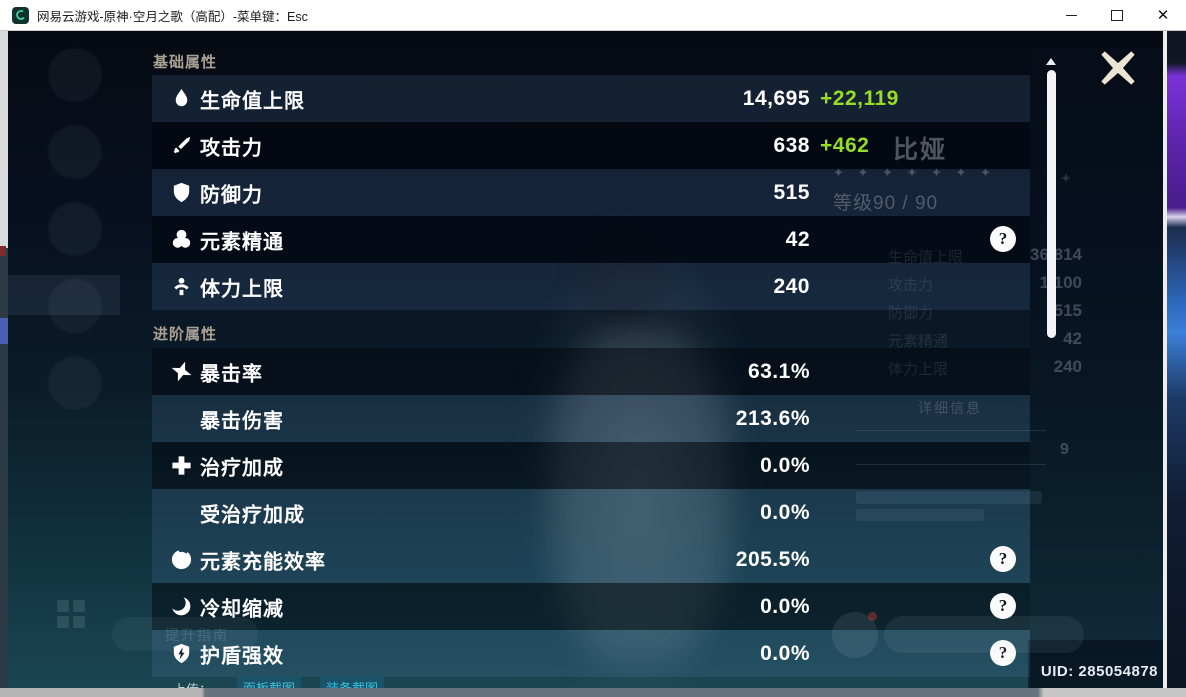  What do you see at coordinates (181, 239) in the screenshot?
I see `elemental-mastery-icon` at bounding box center [181, 239].